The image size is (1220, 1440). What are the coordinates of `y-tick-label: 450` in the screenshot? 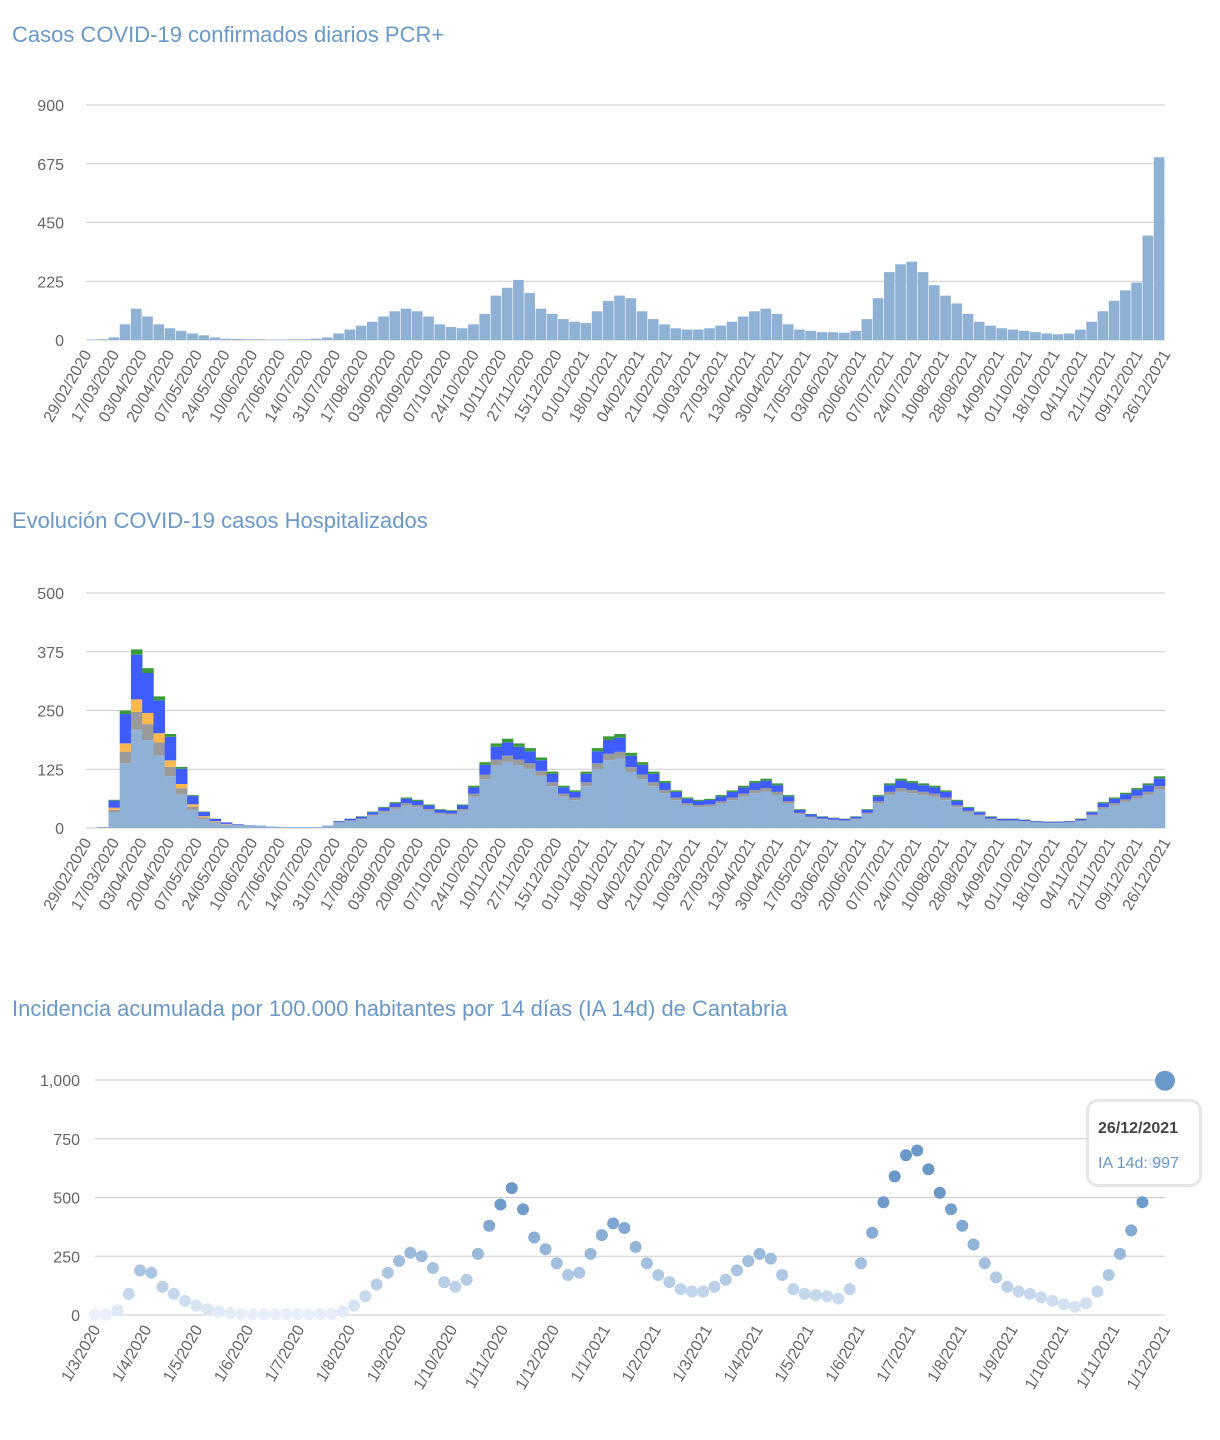 It's located at (50, 224).